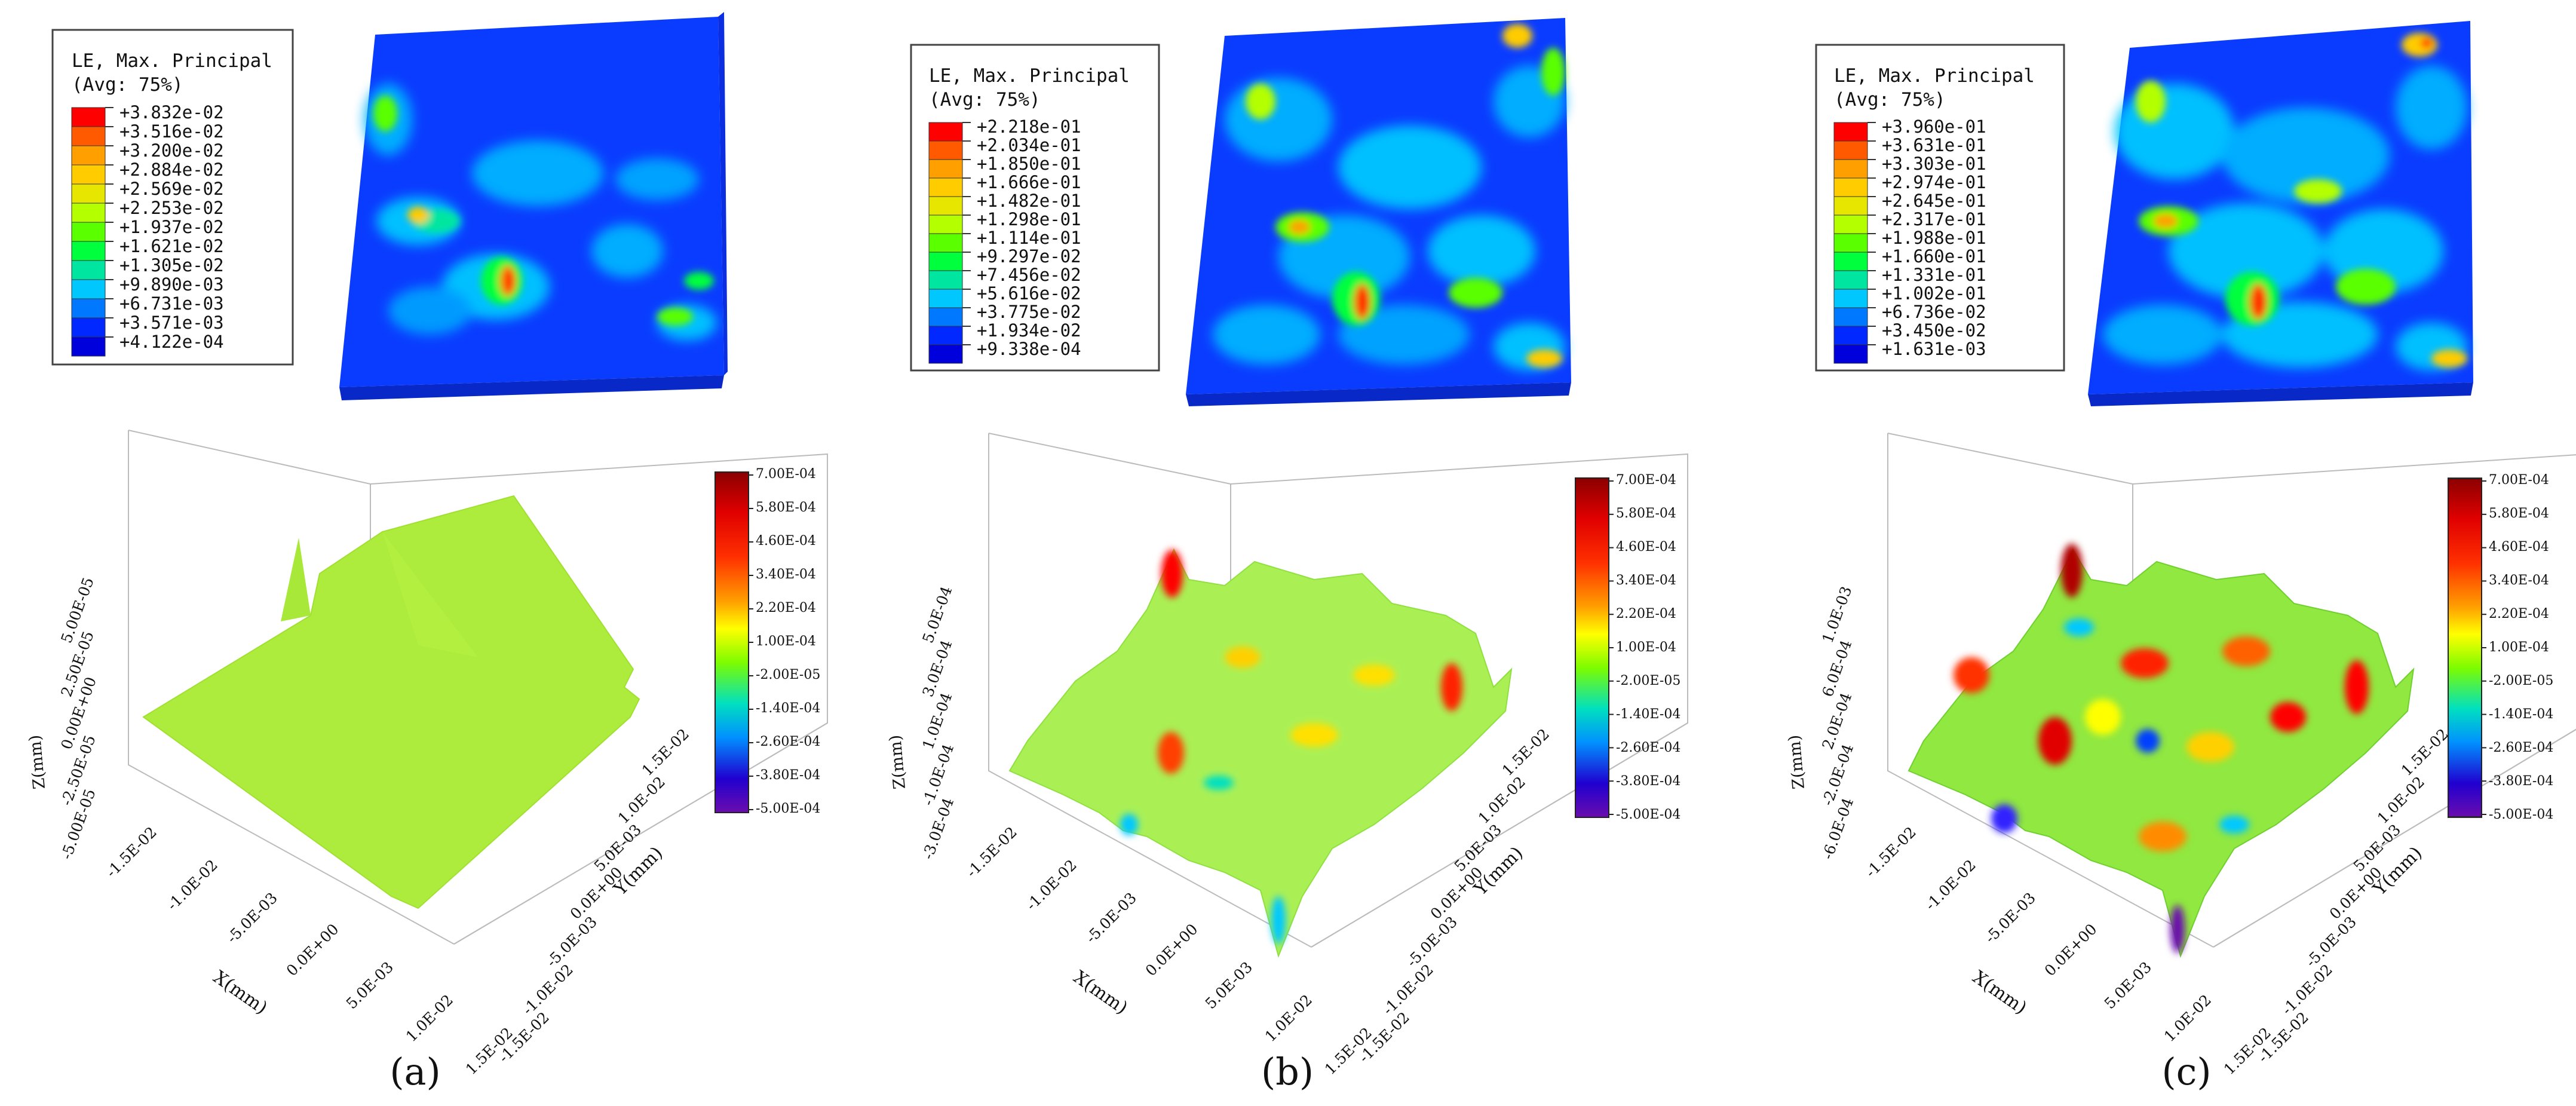  Describe the element at coordinates (1646, 613) in the screenshot. I see `colorbar-label: 2.20E-04` at that location.